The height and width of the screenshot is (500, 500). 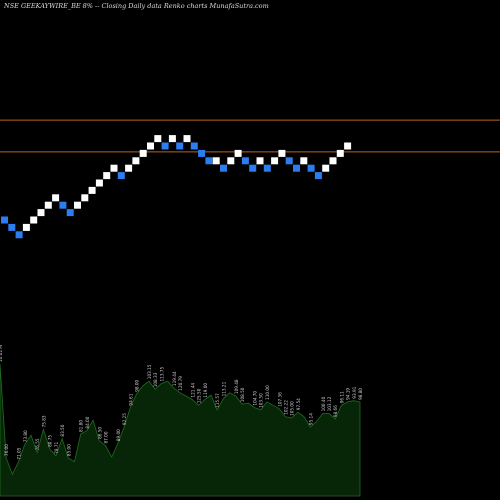 I want to click on volume-value-label: 94.61, so click(x=130, y=399).